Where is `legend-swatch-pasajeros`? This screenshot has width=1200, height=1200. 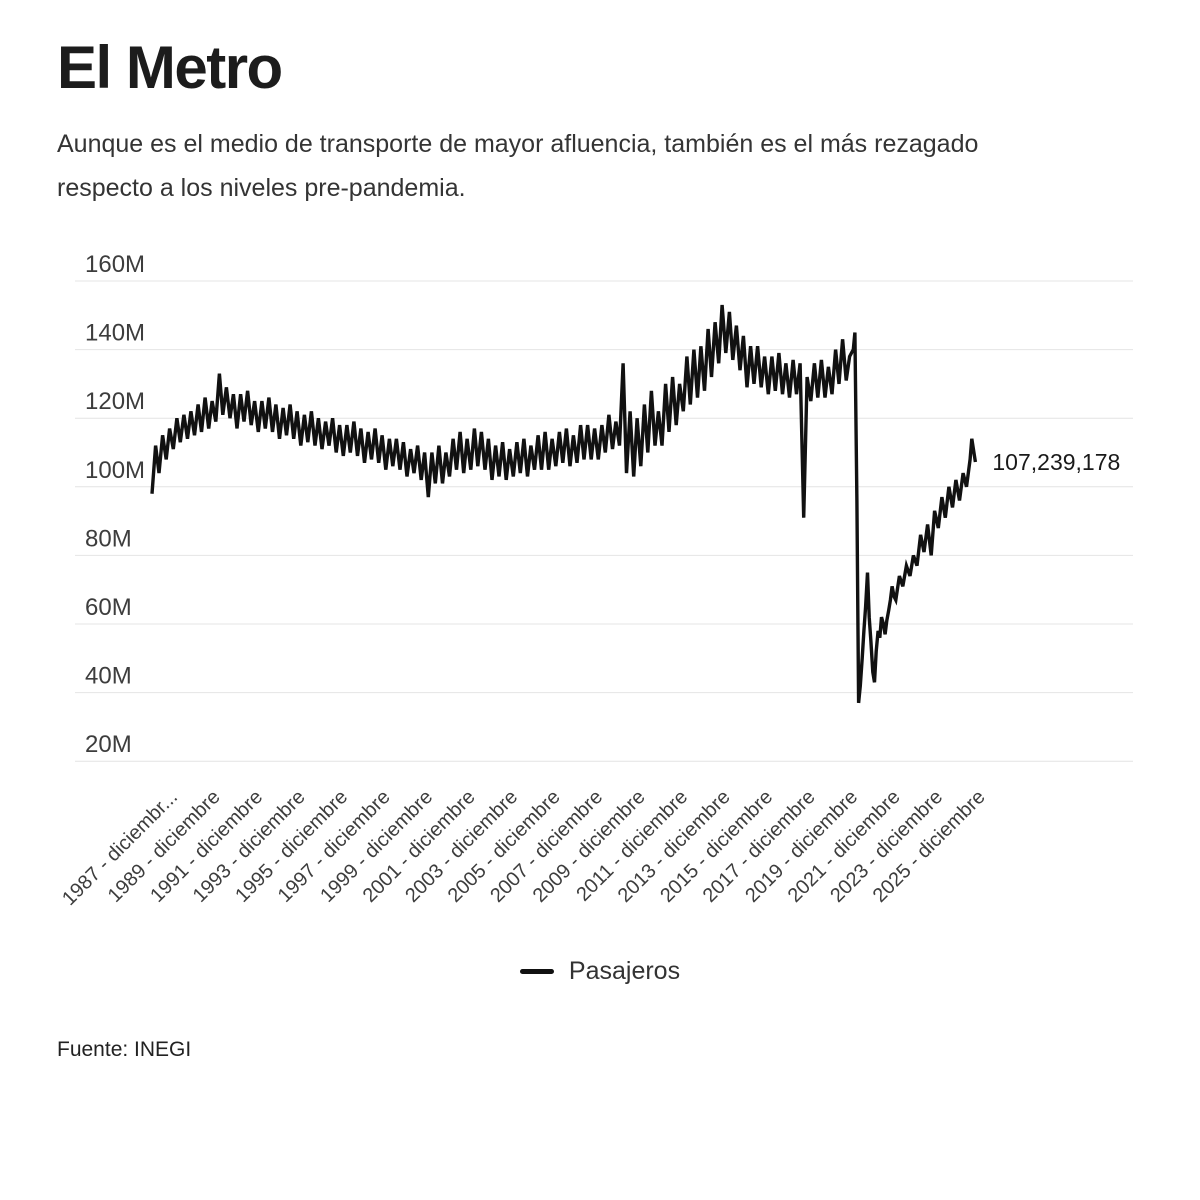 legend-swatch-pasajeros is located at coordinates (536, 971).